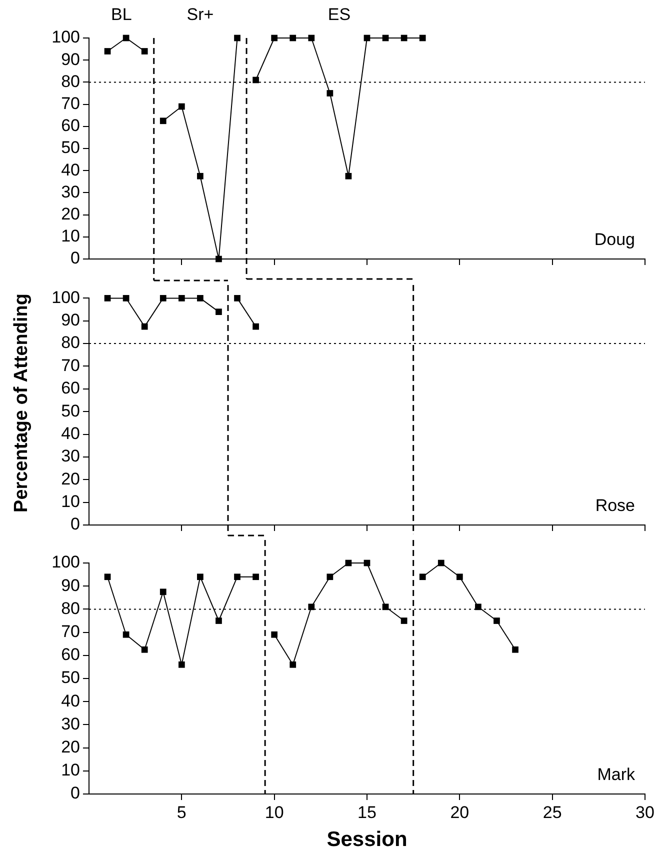 This screenshot has width=661, height=857. What do you see at coordinates (181, 812) in the screenshot?
I see `x-tick-label: 5` at bounding box center [181, 812].